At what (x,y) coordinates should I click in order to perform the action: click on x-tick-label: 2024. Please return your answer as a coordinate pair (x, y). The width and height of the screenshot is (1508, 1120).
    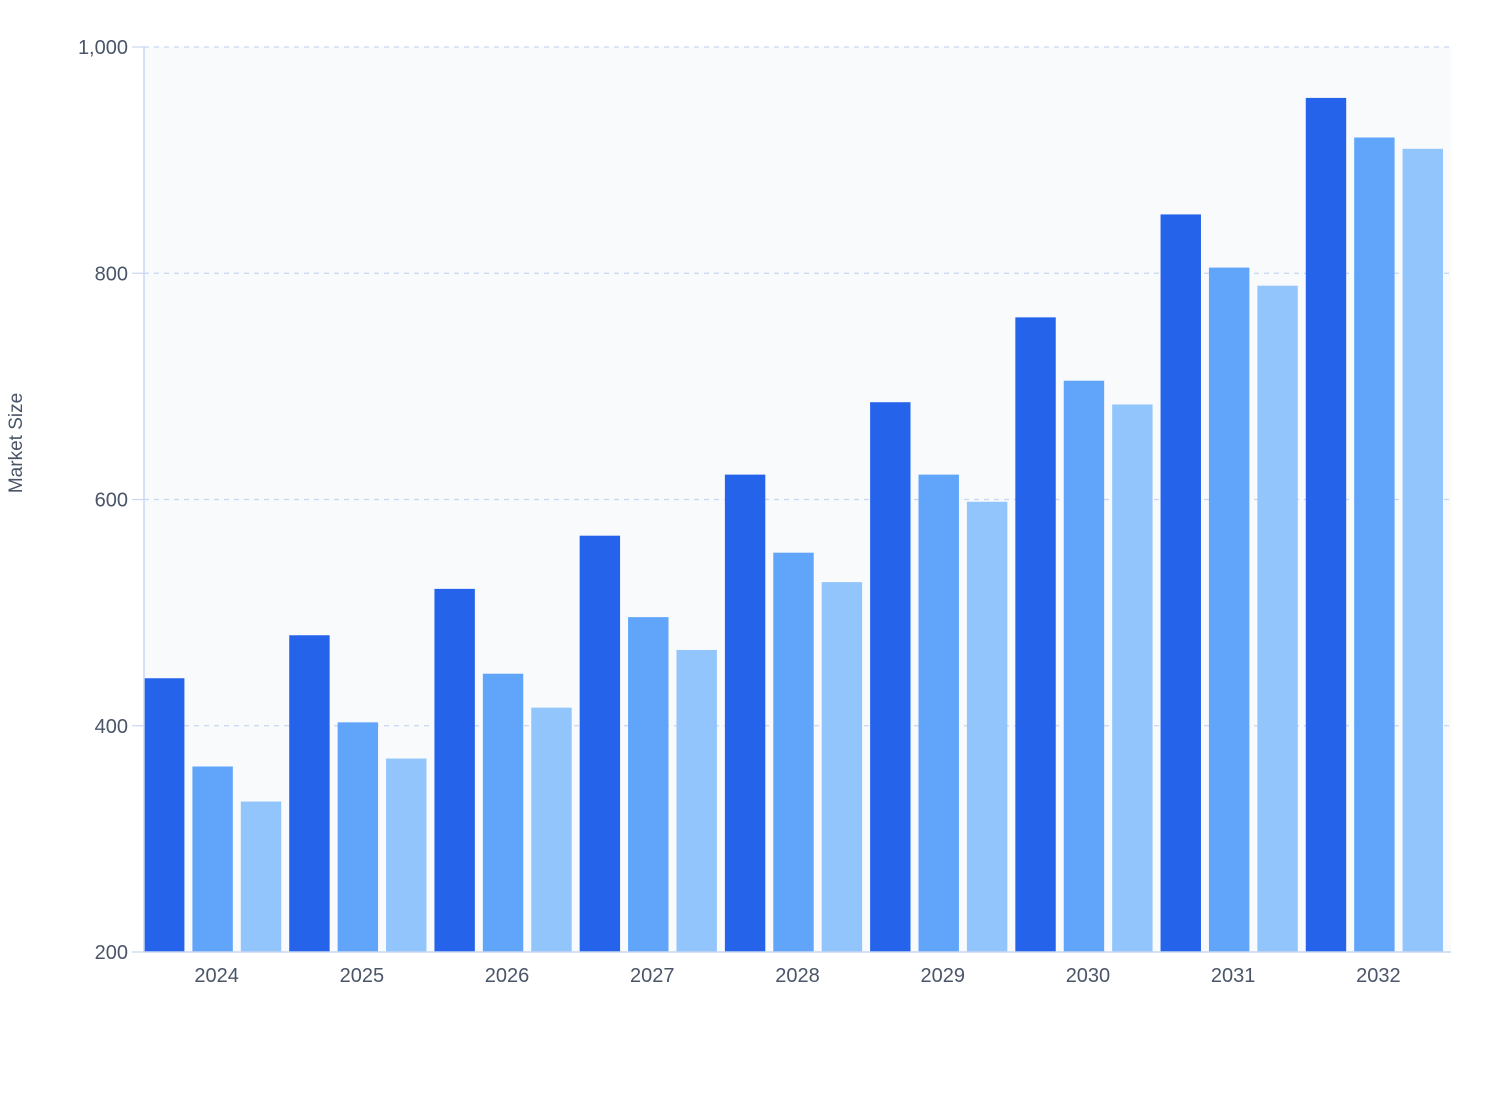
    Looking at the image, I should click on (216, 976).